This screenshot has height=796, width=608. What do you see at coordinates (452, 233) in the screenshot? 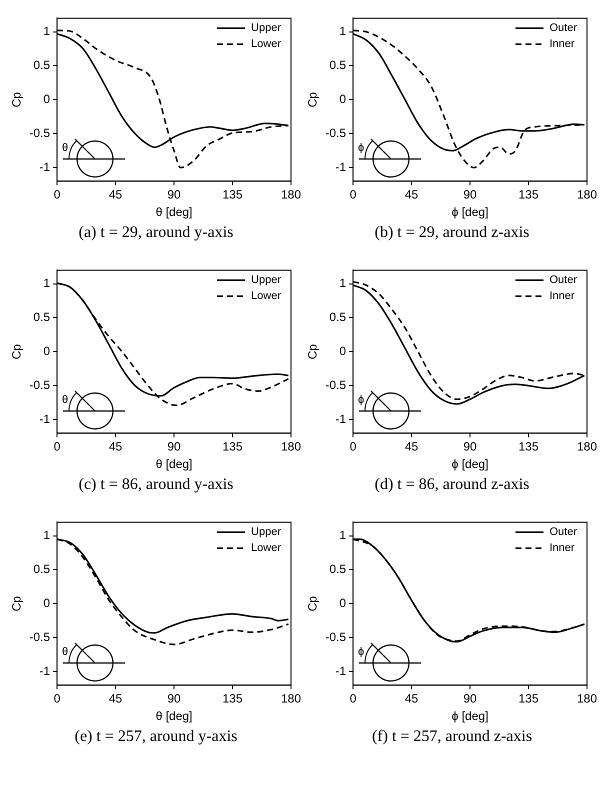
I see `text: (b) t = 29, around z-axis` at bounding box center [452, 233].